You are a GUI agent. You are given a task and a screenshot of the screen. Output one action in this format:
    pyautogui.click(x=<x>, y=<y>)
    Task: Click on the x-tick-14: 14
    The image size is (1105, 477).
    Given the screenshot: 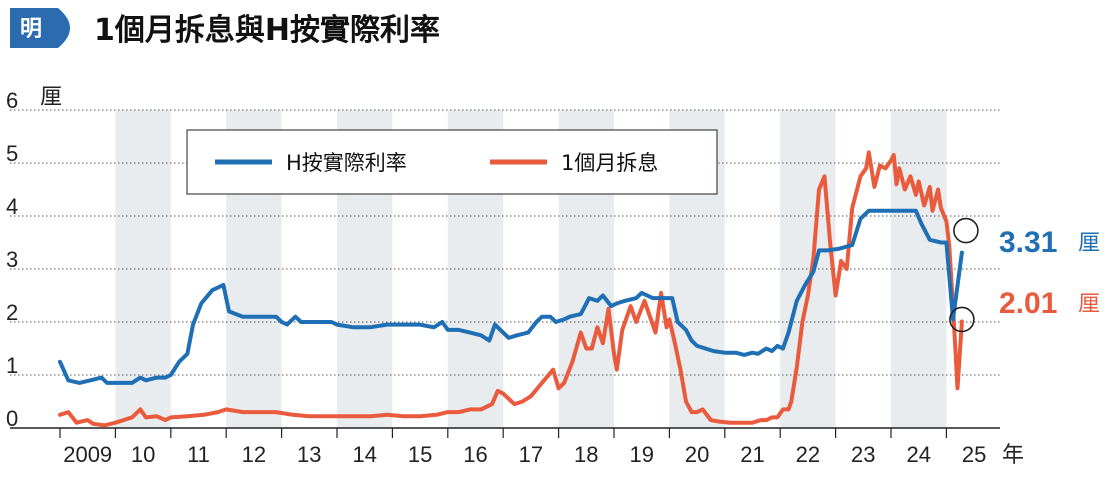 What is the action you would take?
    pyautogui.click(x=364, y=454)
    